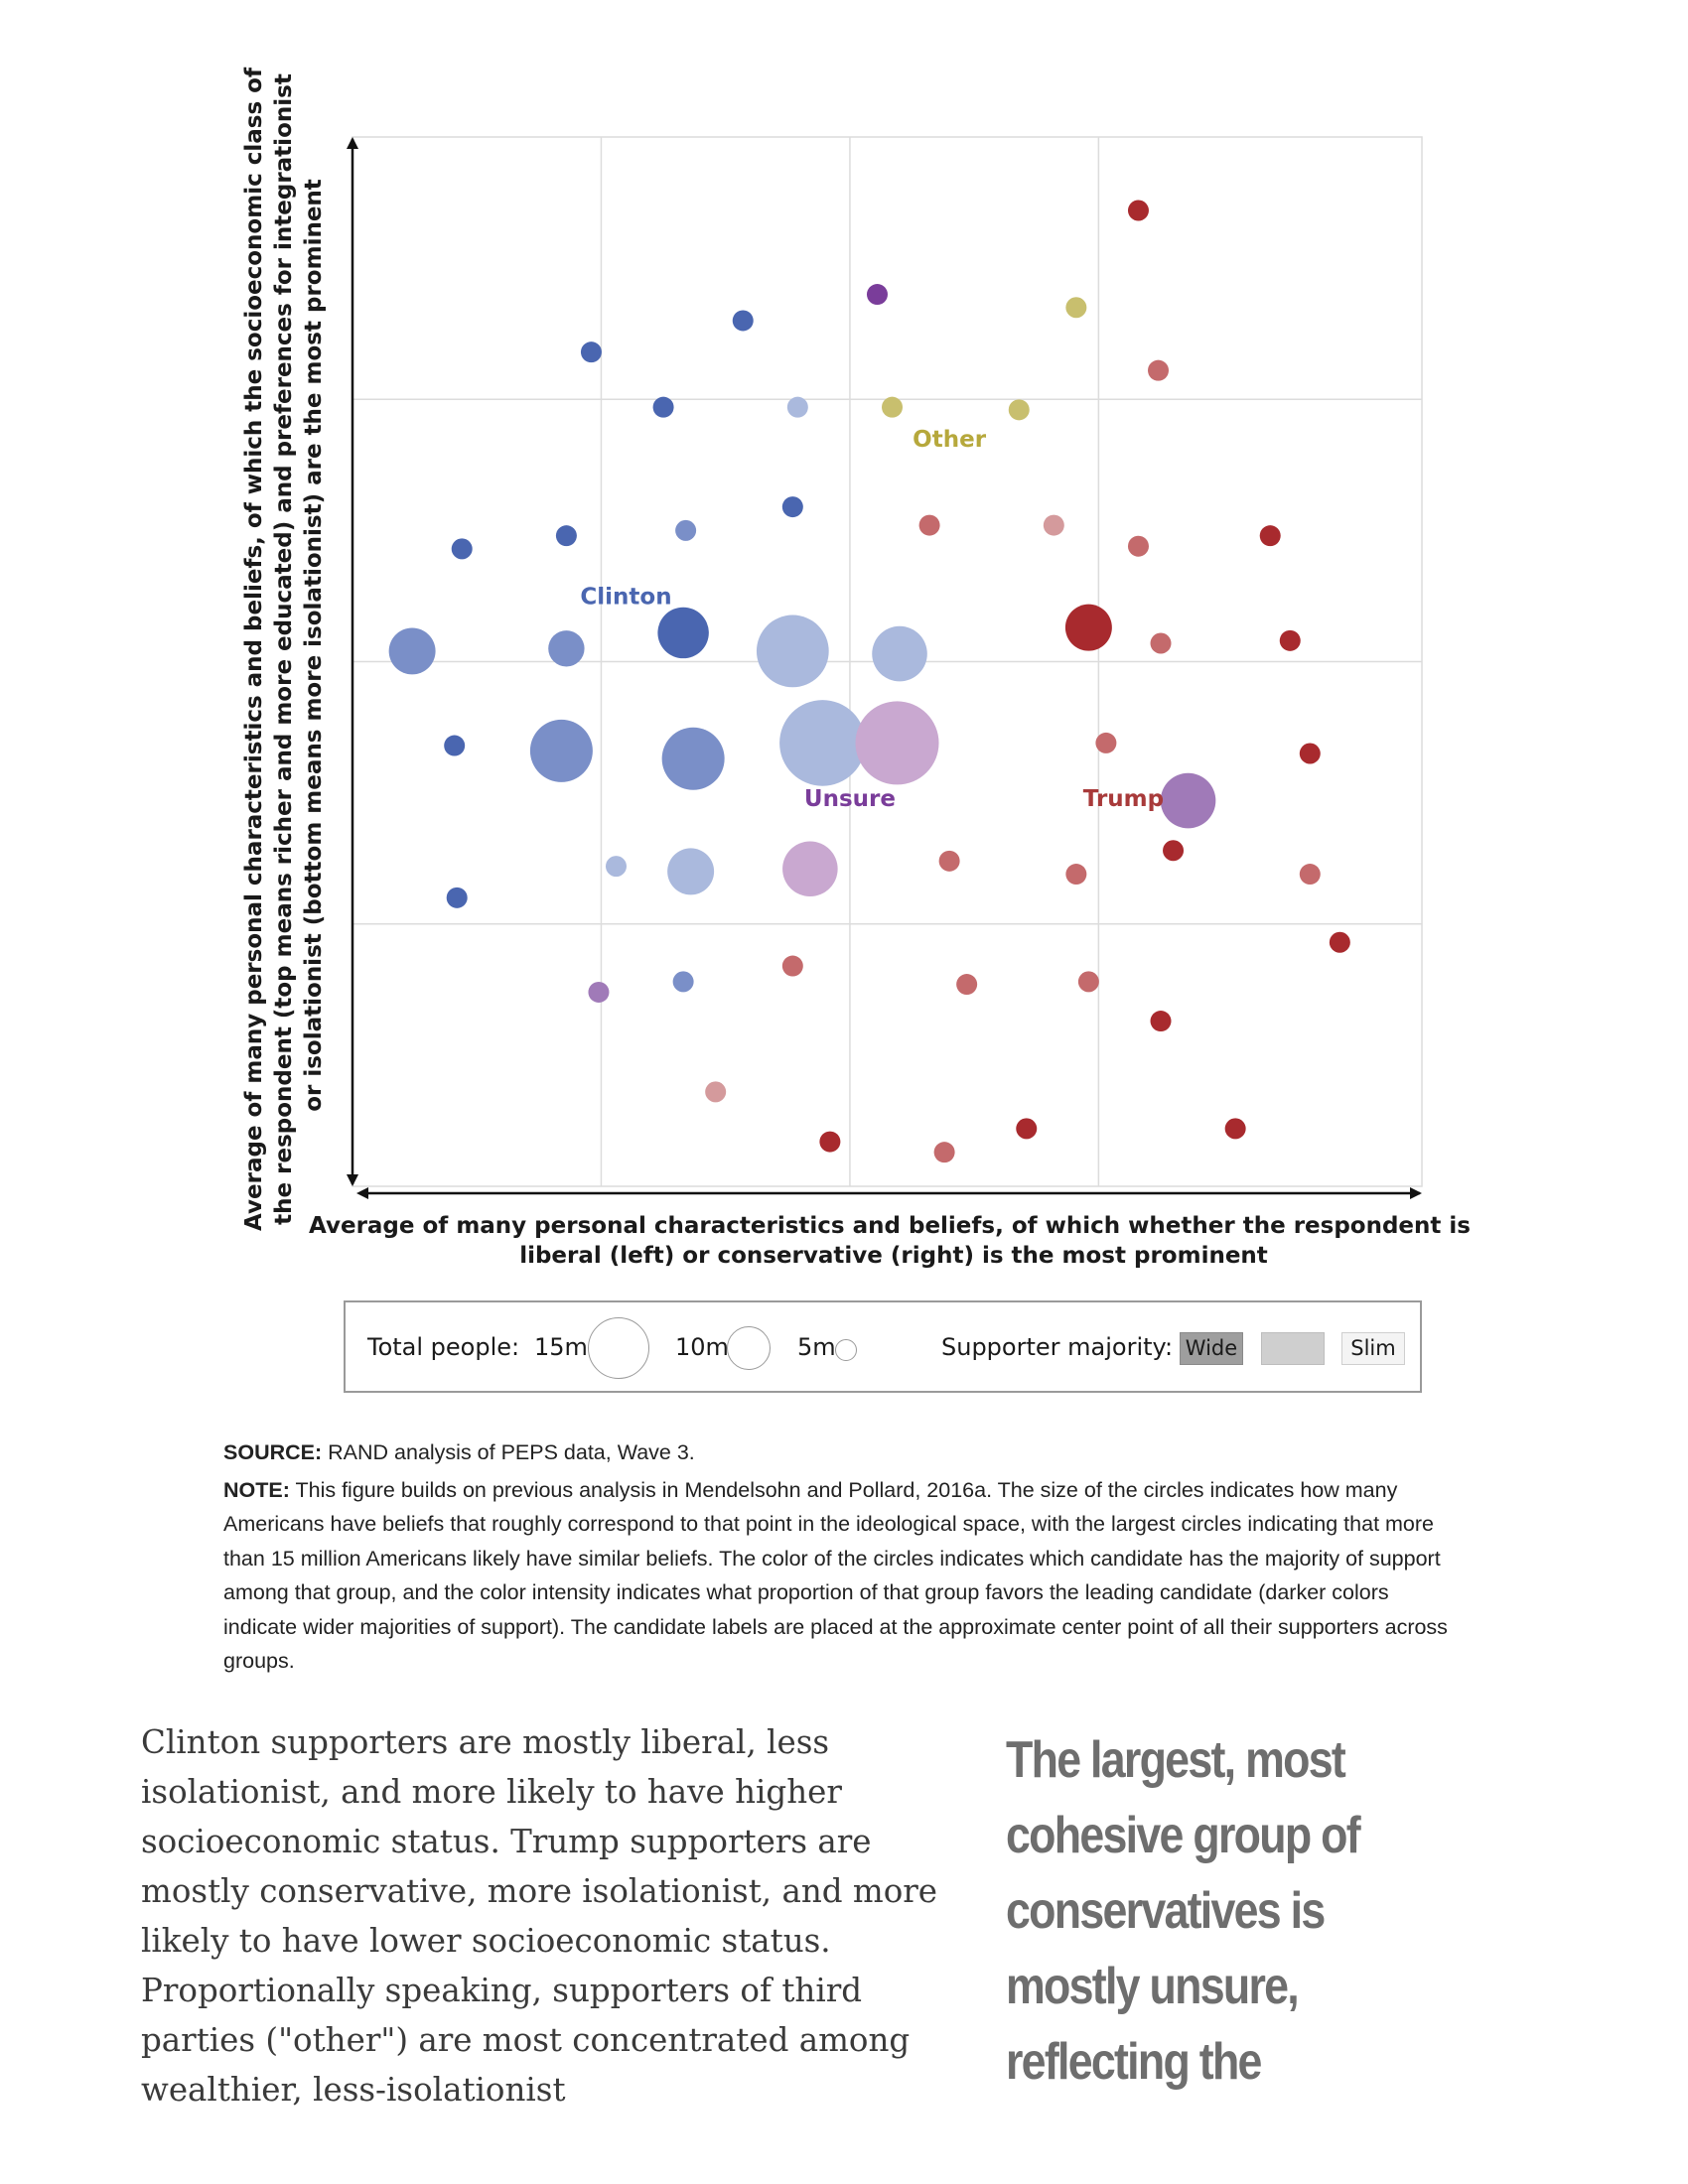 The image size is (1688, 2184). I want to click on candidate-label-trump: Trump, so click(1123, 799).